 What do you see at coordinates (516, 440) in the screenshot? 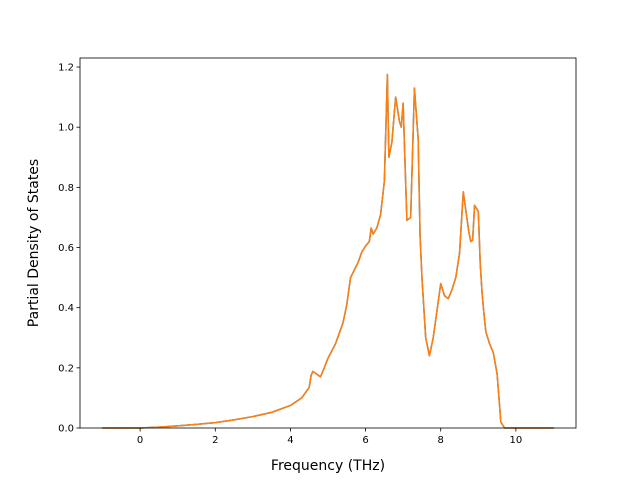
I see `x-tick-label: 10` at bounding box center [516, 440].